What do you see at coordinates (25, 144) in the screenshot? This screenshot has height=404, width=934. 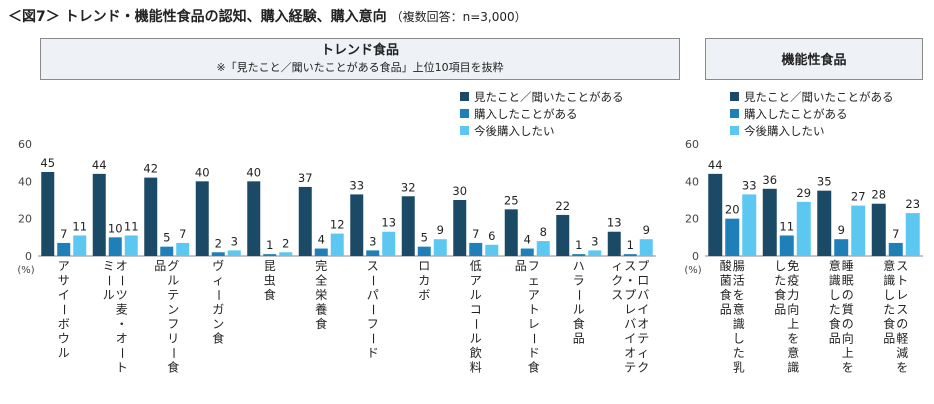 I see `y-tick-label: 60` at bounding box center [25, 144].